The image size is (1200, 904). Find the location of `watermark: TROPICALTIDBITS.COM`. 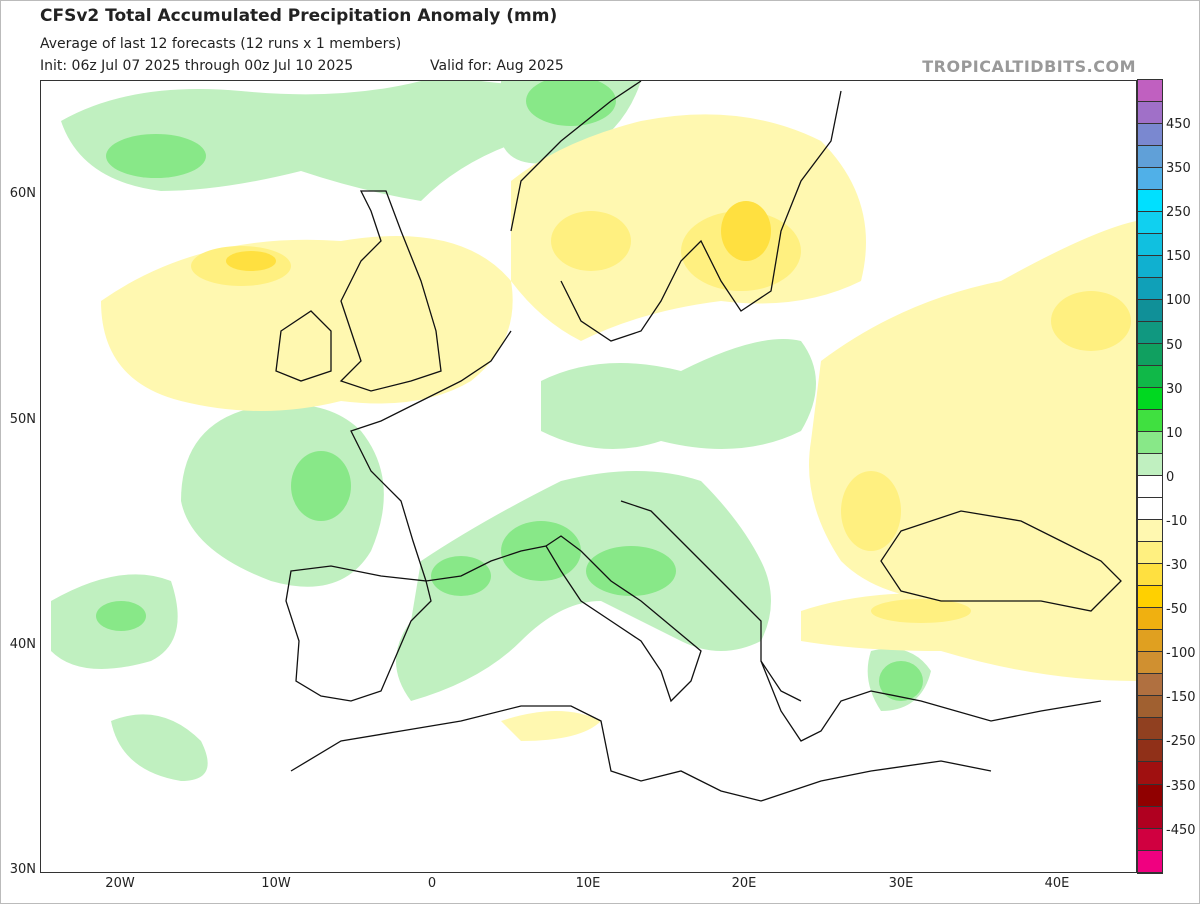

watermark: TROPICALTIDBITS.COM is located at coordinates (1029, 66).